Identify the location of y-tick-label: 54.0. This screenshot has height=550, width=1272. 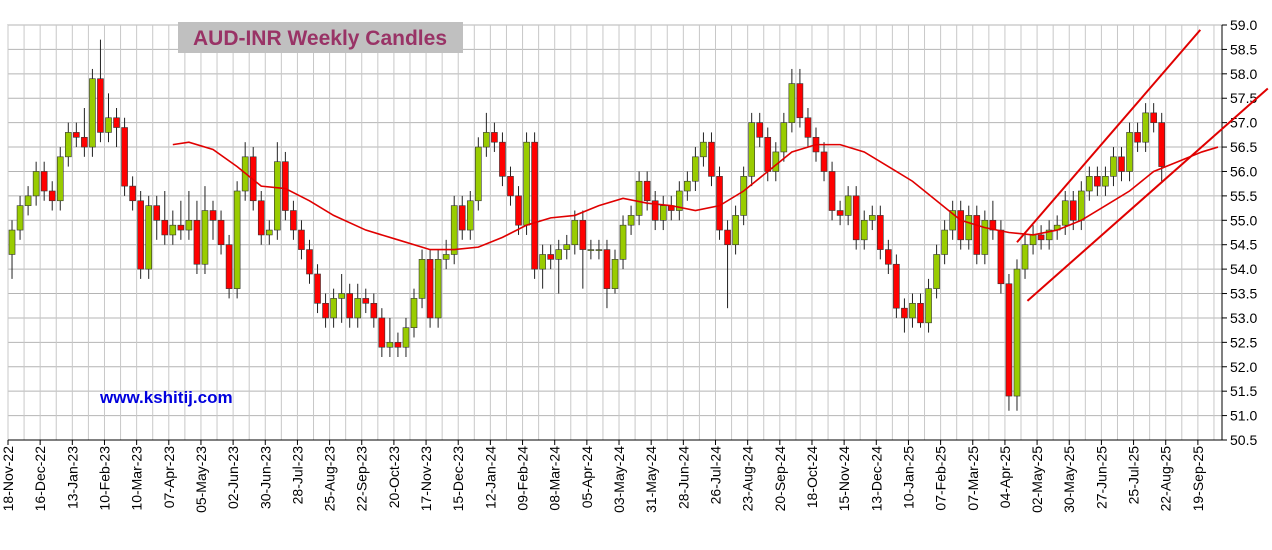
(1243, 269).